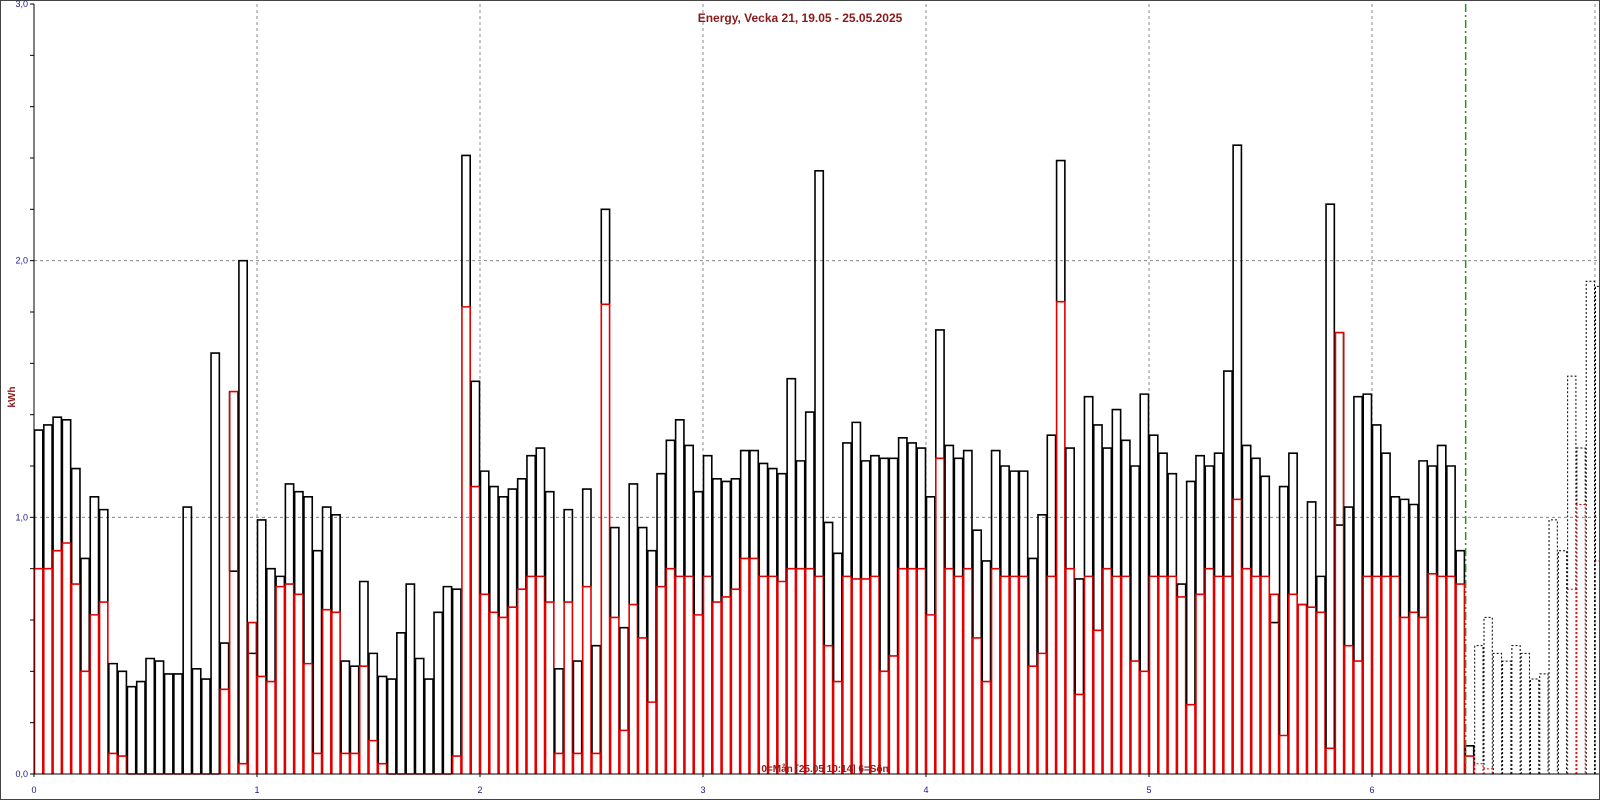 The image size is (1600, 800). I want to click on x-tick-label: 5, so click(1148, 790).